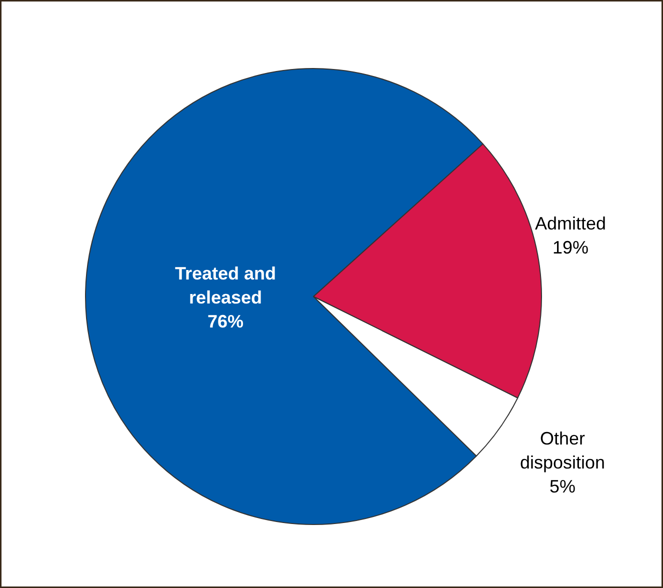 Image resolution: width=663 pixels, height=588 pixels. What do you see at coordinates (570, 224) in the screenshot?
I see `slice-label: Admitted` at bounding box center [570, 224].